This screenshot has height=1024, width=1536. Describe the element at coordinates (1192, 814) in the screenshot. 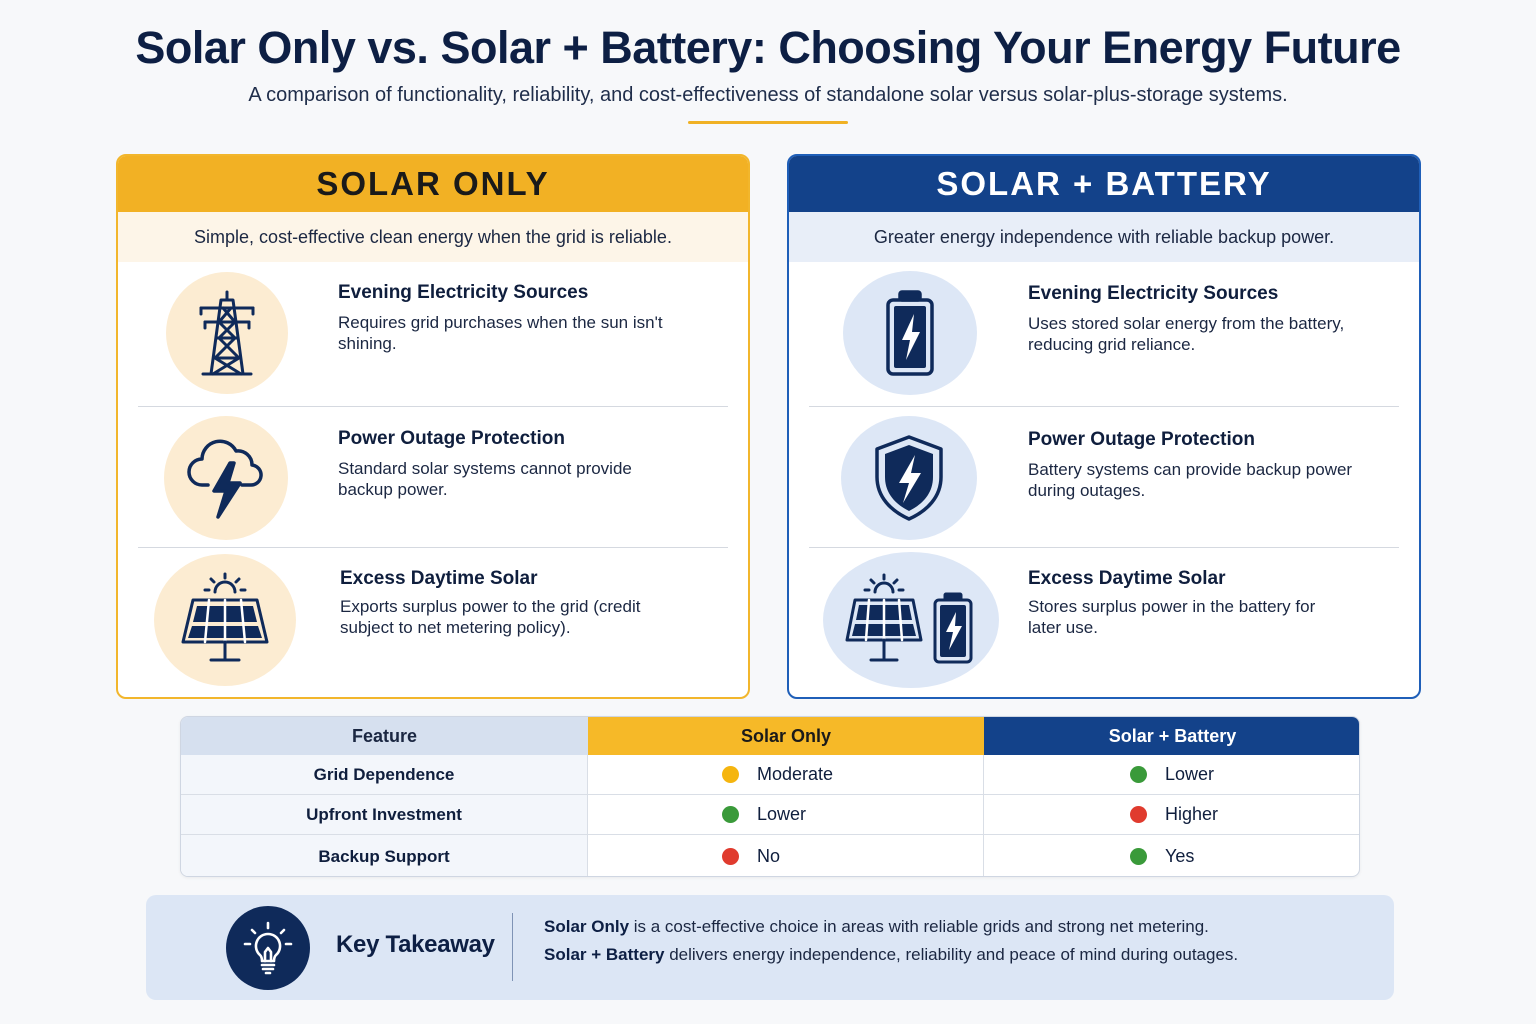

I see `table-cell-value: Higher` at that location.